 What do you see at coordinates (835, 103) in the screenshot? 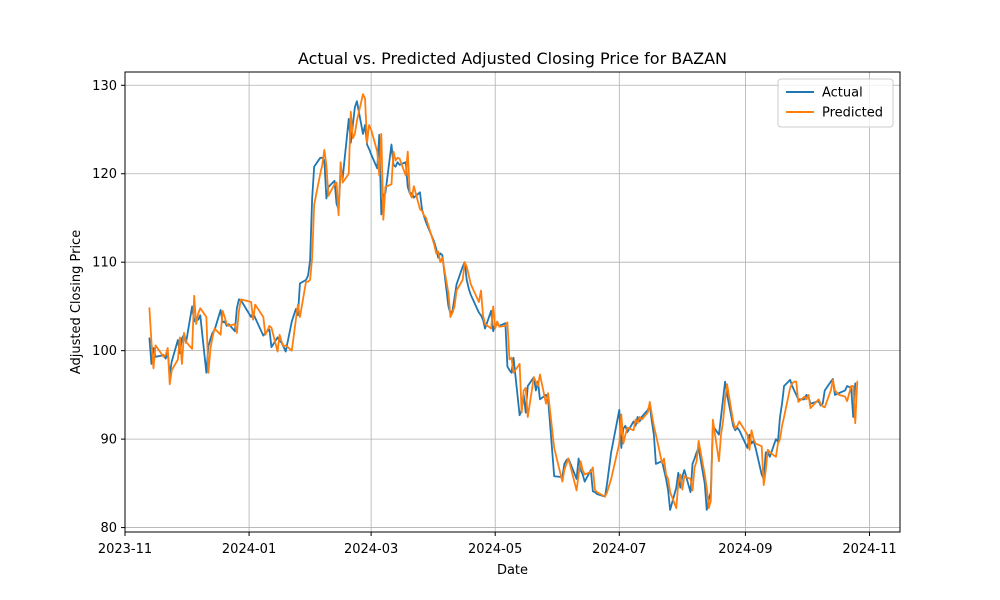
I see `legend: Actual Predicted` at bounding box center [835, 103].